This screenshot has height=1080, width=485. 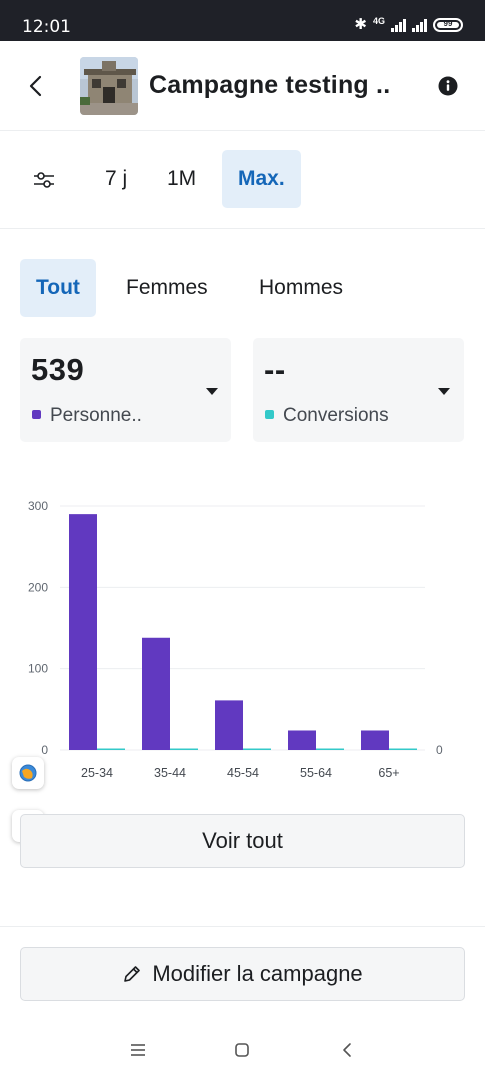 I want to click on home-icon, so click(x=242, y=1050).